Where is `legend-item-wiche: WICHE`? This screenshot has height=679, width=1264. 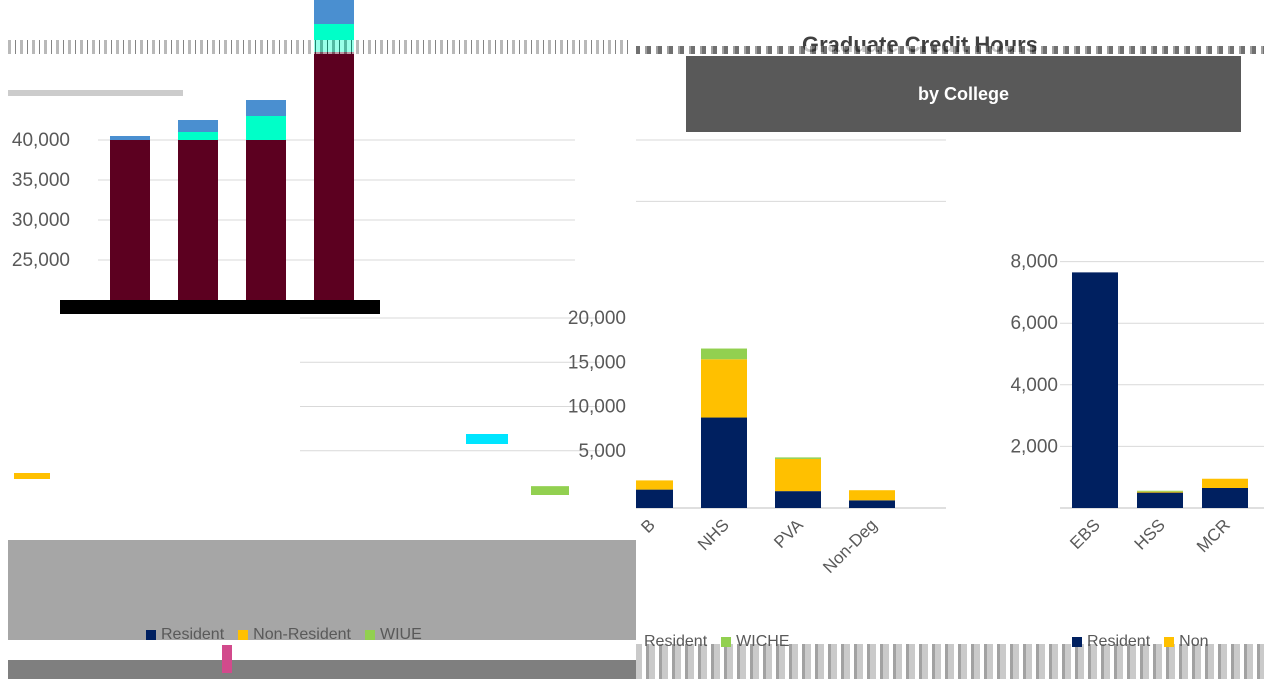 legend-item-wiche: WICHE is located at coordinates (755, 642).